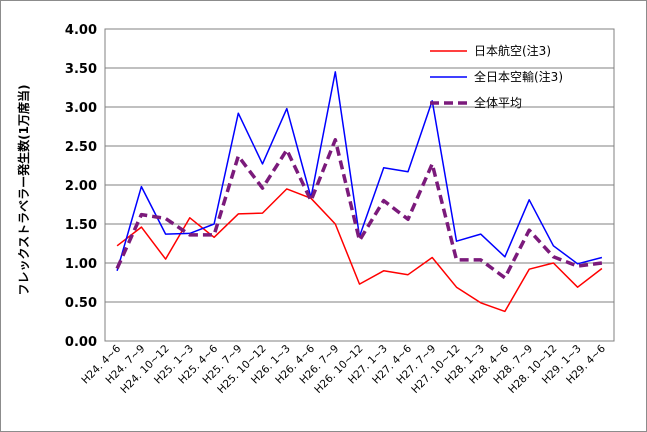 This screenshot has width=647, height=432. What do you see at coordinates (81, 69) in the screenshot?
I see `y-tick-label: 3.50` at bounding box center [81, 69].